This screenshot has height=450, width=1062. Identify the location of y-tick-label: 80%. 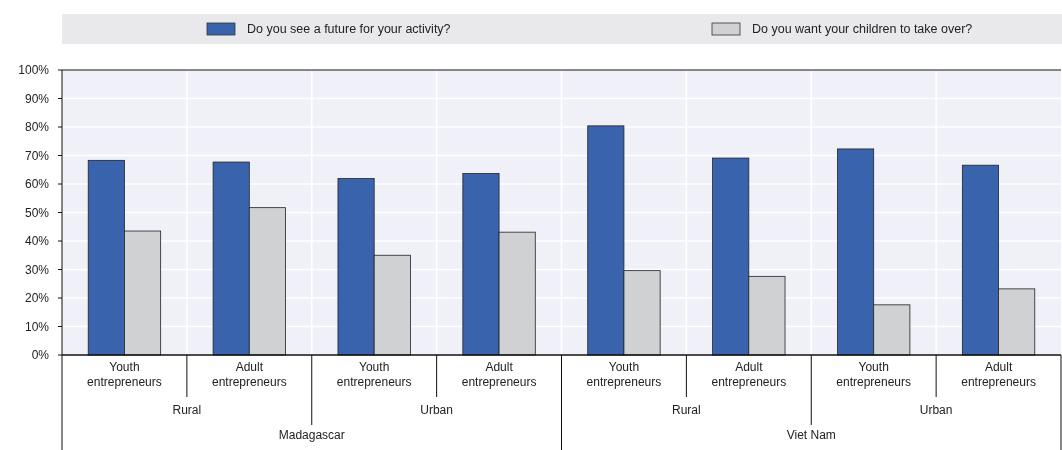
(37, 127).